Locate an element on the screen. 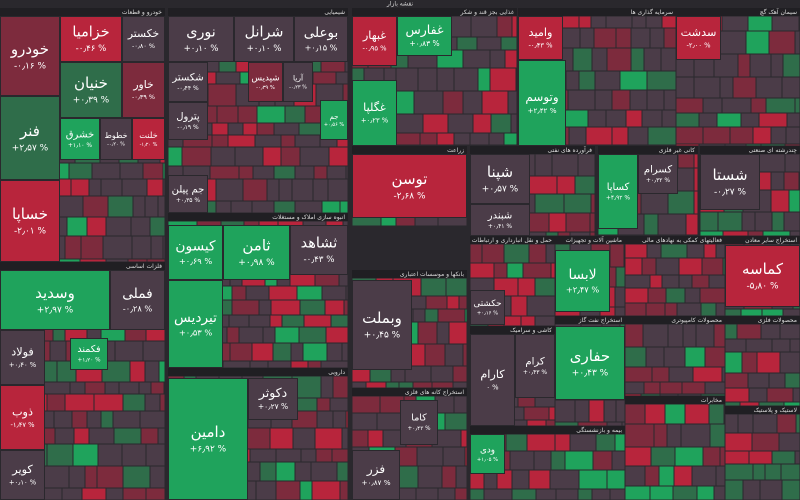  stock-change: +۱٫۱۰ % is located at coordinates (80, 145).